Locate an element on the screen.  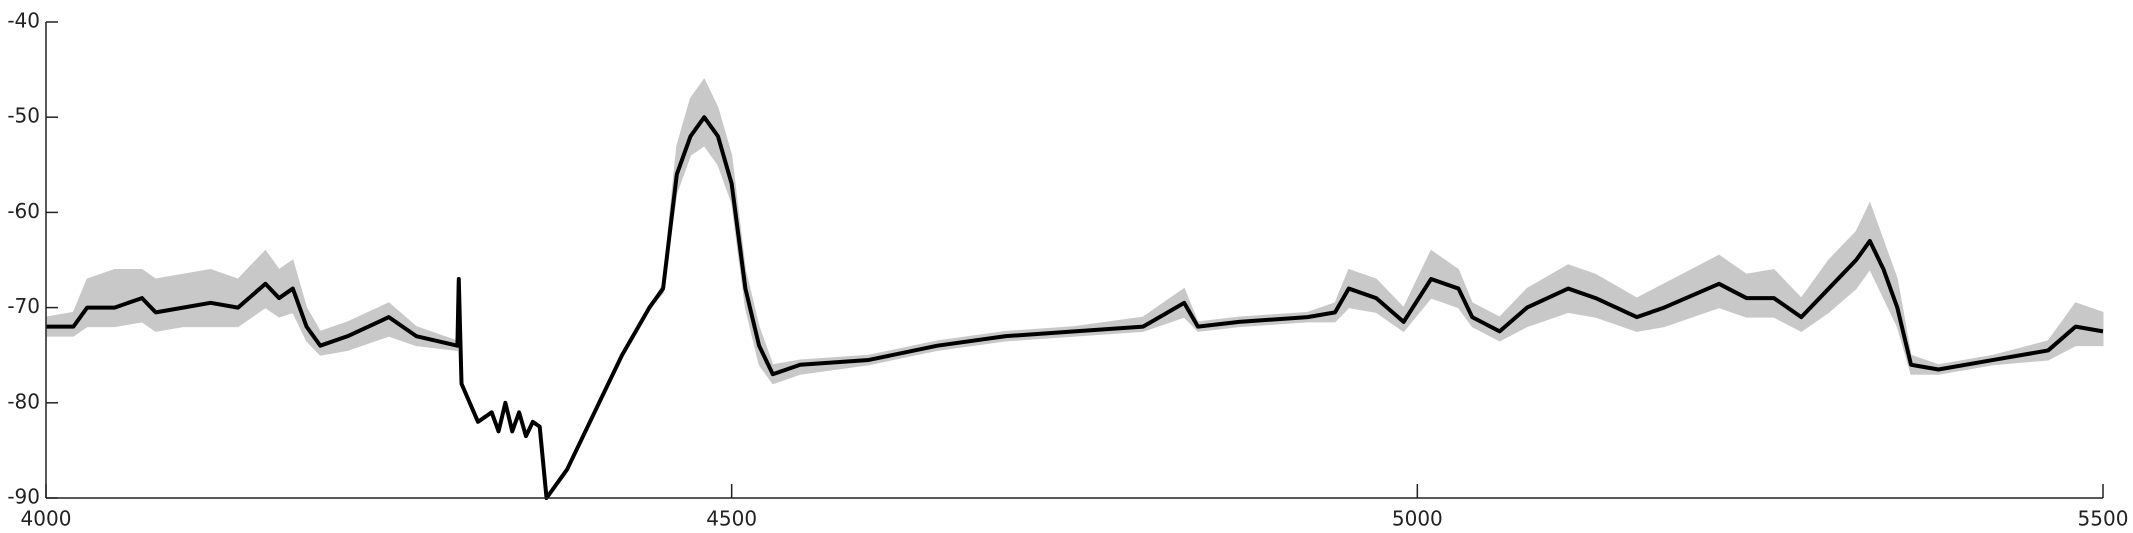
x-tick-label: 4000 is located at coordinates (46, 519).